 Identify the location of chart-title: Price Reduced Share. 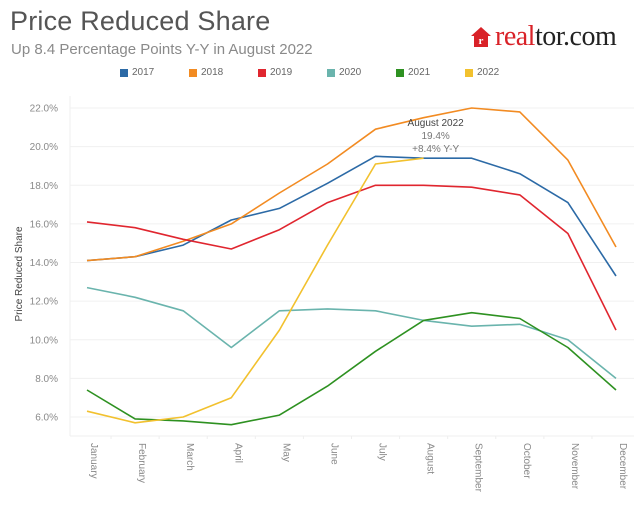
(140, 21).